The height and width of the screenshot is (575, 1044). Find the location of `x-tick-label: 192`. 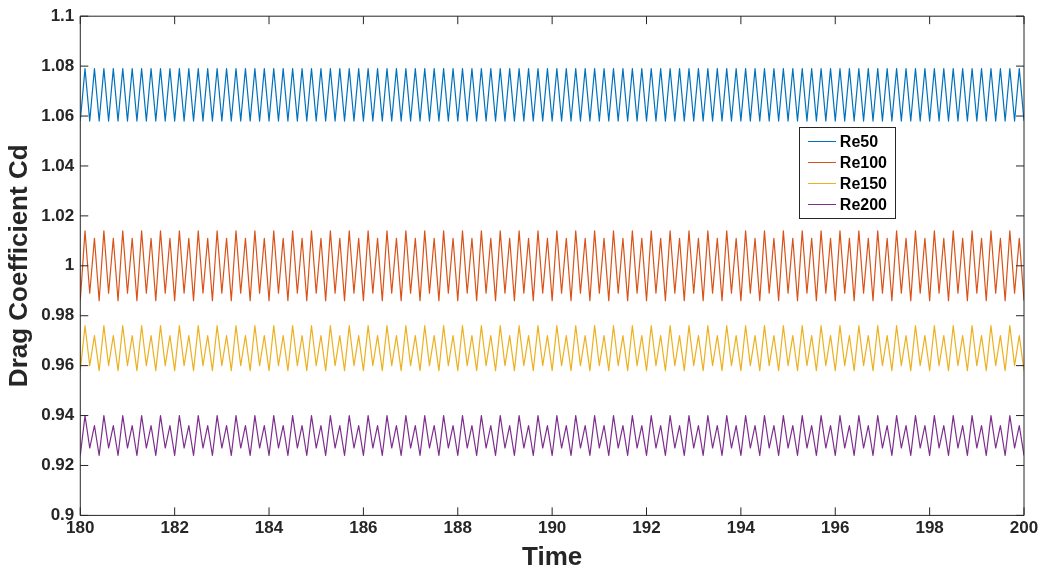

x-tick-label: 192 is located at coordinates (646, 528).